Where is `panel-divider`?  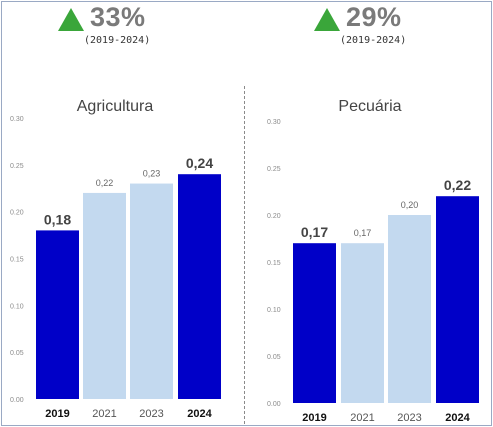 panel-divider is located at coordinates (244, 255).